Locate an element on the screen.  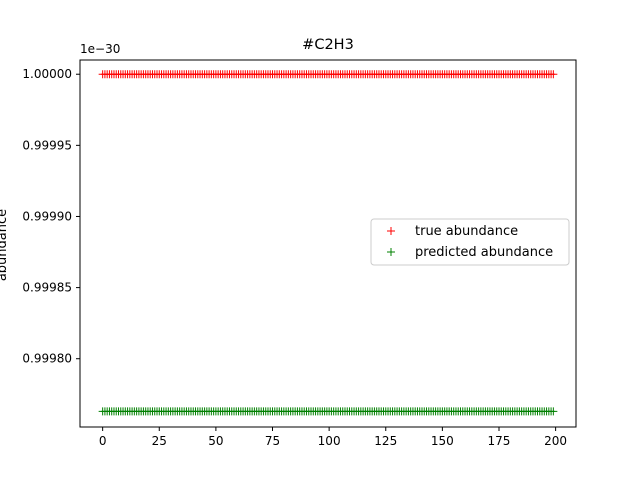
y-tick-label: 0.99990 is located at coordinates (47, 216).